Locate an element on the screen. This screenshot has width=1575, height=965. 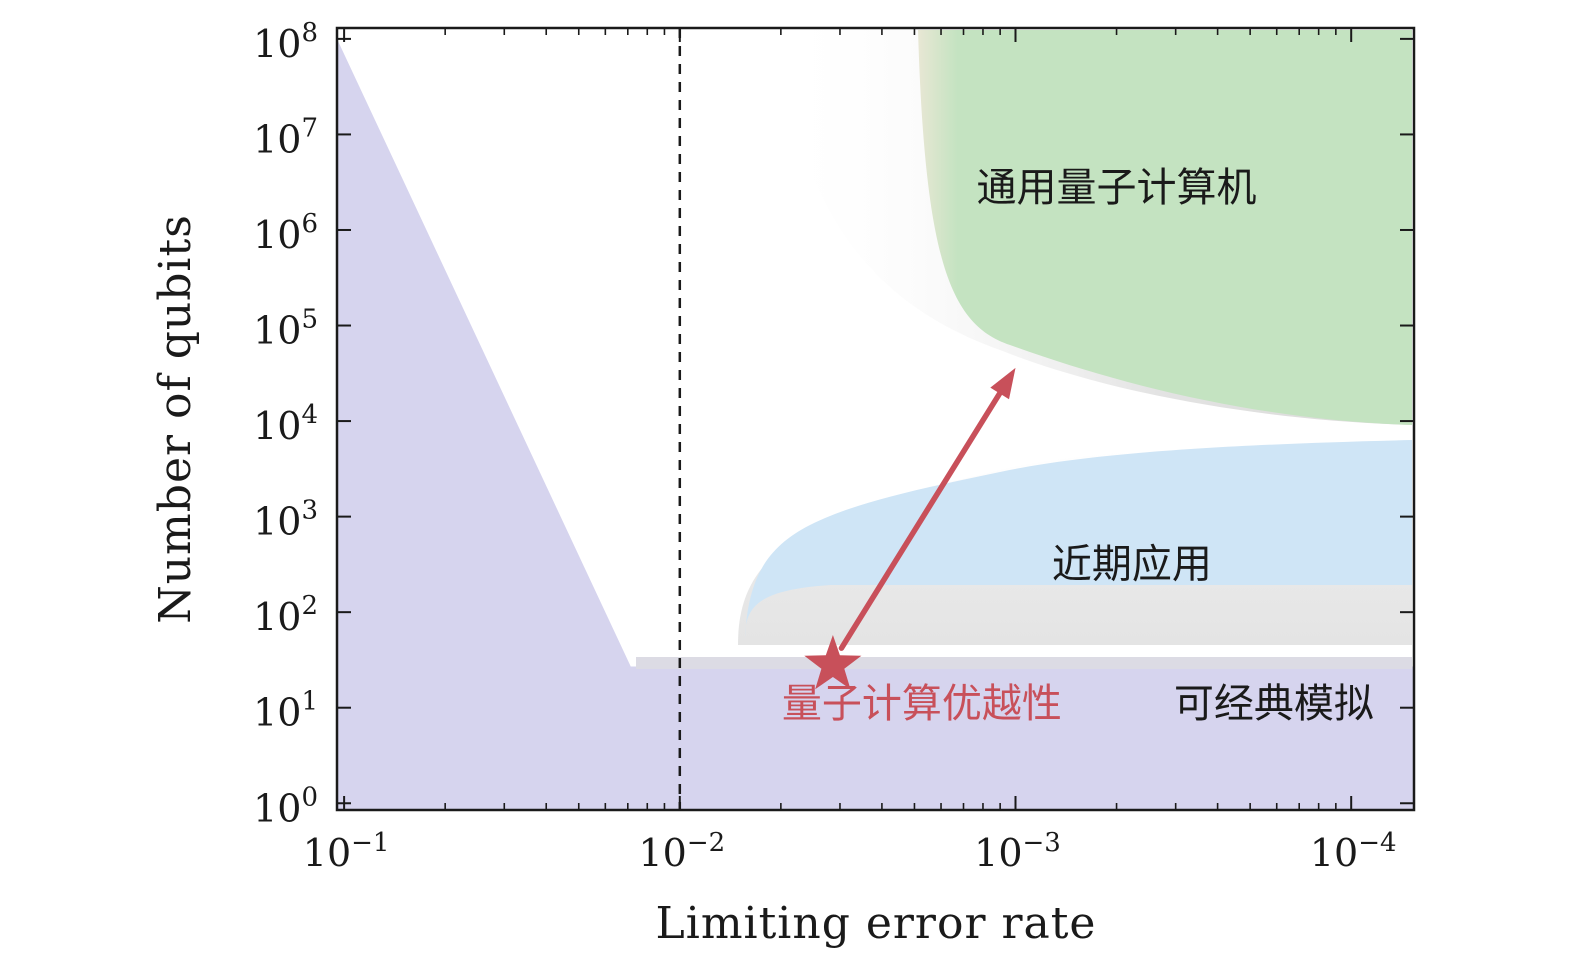
y-tick-label: 105 is located at coordinates (285, 329).